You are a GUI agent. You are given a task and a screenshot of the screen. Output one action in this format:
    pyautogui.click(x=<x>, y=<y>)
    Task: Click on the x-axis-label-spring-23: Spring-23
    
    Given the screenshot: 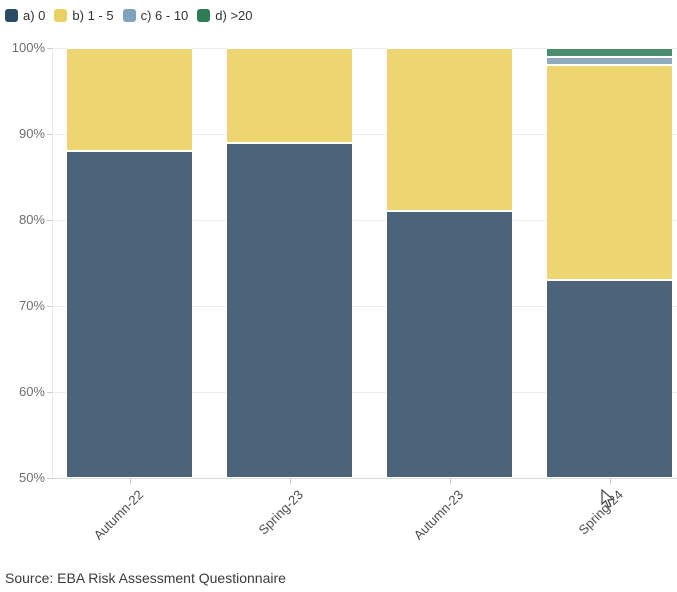 What is the action you would take?
    pyautogui.click(x=281, y=512)
    